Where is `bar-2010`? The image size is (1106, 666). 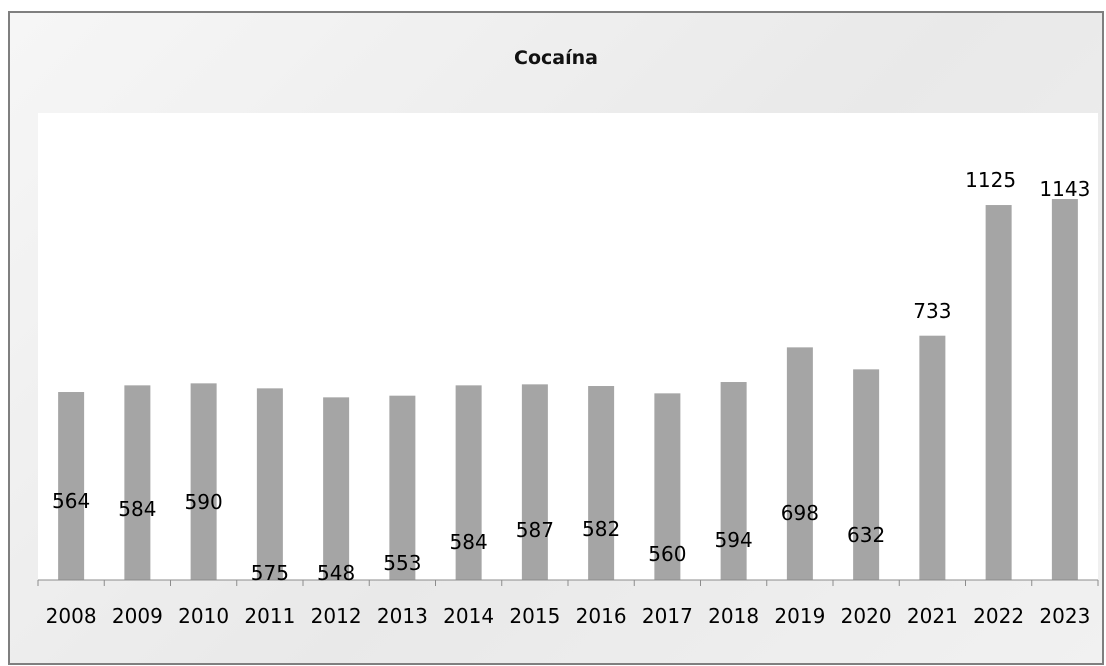 bar-2010 is located at coordinates (203, 481).